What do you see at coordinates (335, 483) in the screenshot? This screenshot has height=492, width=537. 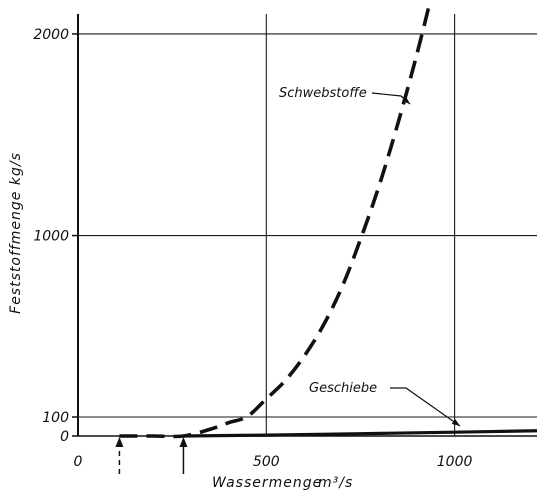 I see `x-axis-unit: m³/s` at bounding box center [335, 483].